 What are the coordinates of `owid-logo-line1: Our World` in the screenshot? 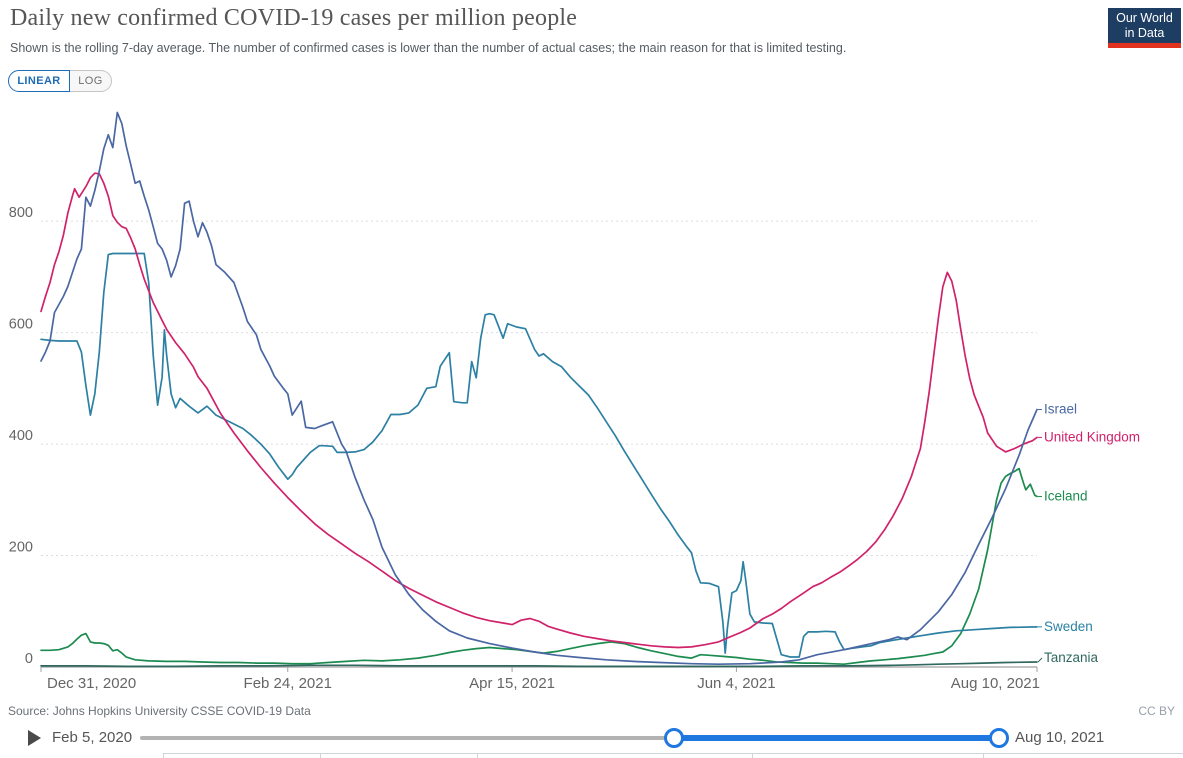 It's located at (1144, 18).